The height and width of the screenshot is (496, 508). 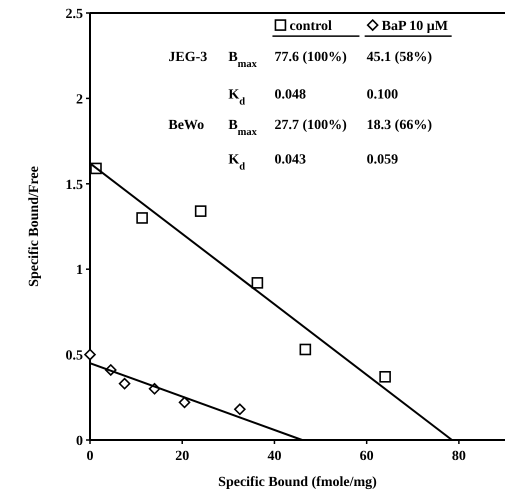 What do you see at coordinates (311, 57) in the screenshot?
I see `annotation: 77.6 (100%)` at bounding box center [311, 57].